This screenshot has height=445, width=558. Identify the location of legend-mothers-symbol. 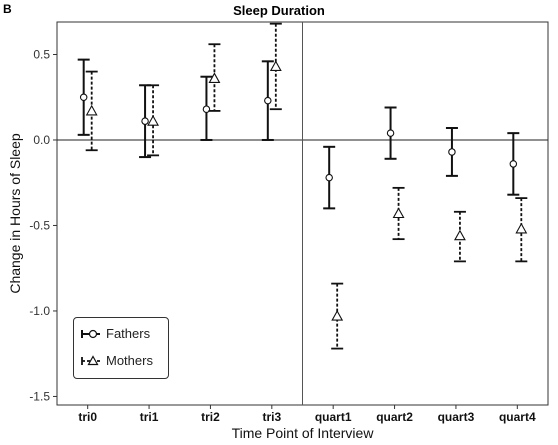
(90, 360).